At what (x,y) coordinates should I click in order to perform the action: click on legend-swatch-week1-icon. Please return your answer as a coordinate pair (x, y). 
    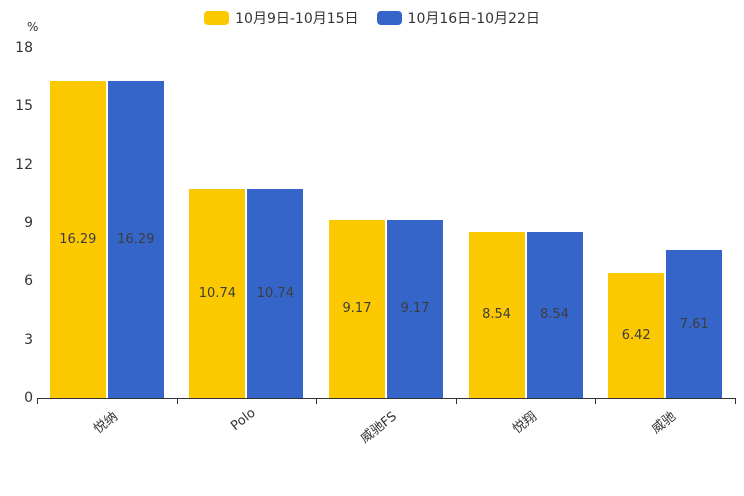
    Looking at the image, I should click on (217, 18).